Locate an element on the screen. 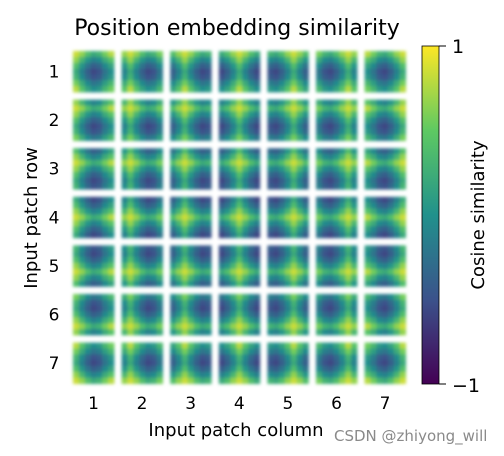 The width and height of the screenshot is (504, 456). x-tick-label: 4 is located at coordinates (239, 404).